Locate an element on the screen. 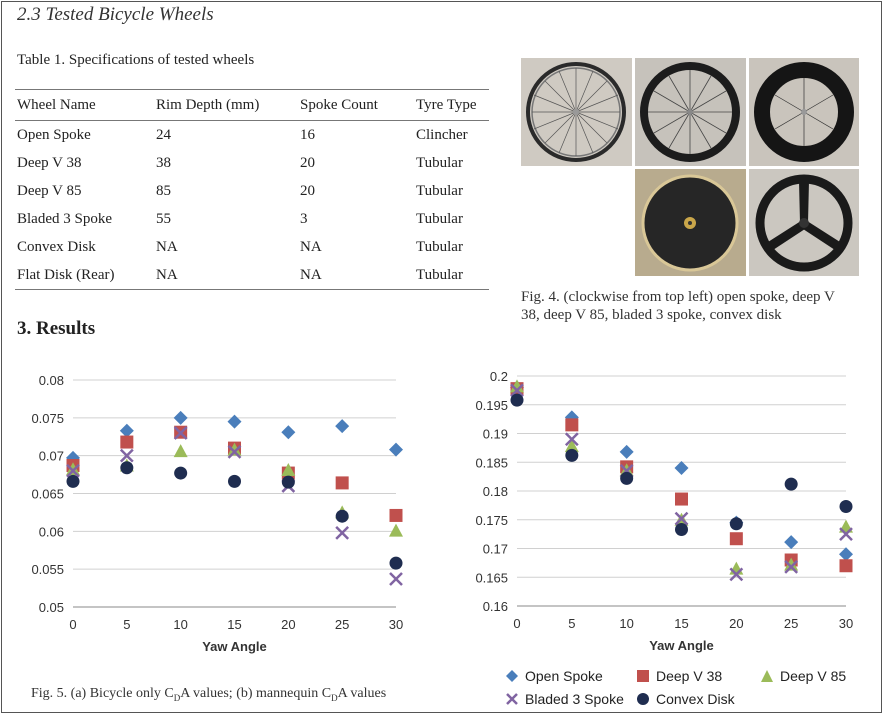  y-tick-label: 0.07 is located at coordinates (51, 456).